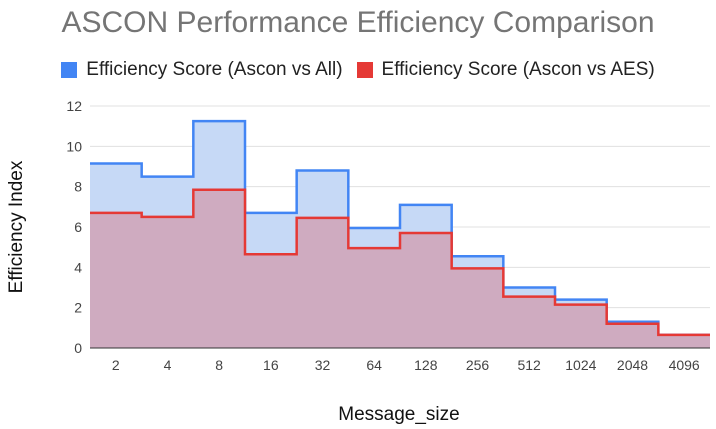  What do you see at coordinates (74, 106) in the screenshot?
I see `y-tick-label: 12` at bounding box center [74, 106].